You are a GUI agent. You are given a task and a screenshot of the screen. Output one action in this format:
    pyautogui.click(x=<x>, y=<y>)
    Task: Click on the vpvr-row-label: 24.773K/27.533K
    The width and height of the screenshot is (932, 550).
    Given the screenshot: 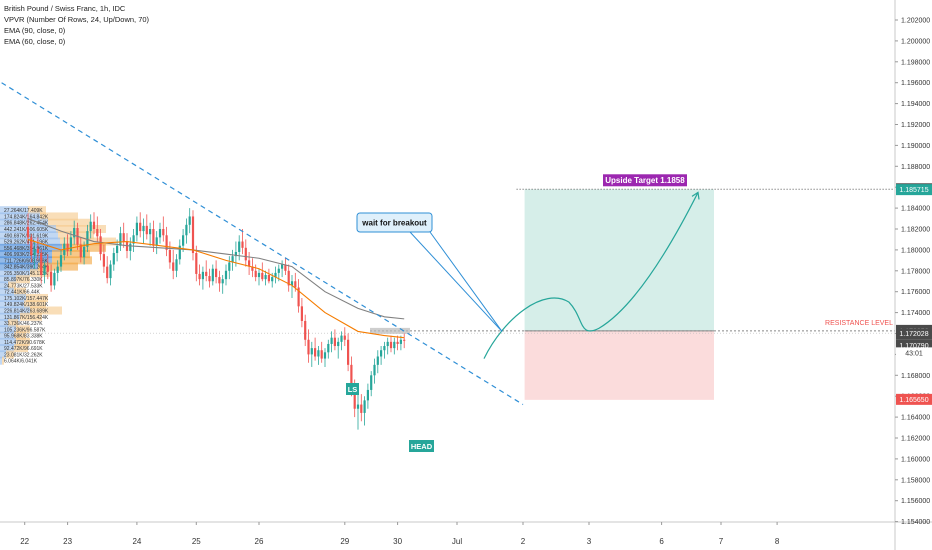 What is the action you would take?
    pyautogui.click(x=23, y=286)
    